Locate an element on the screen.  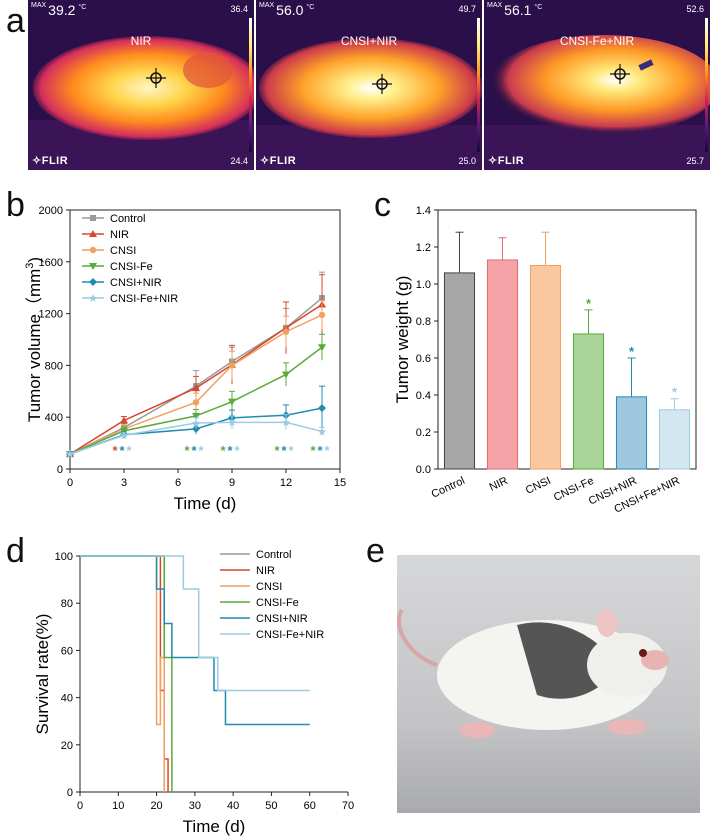
max-temp-readout: MAX 56.0 °C is located at coordinates (287, 10).